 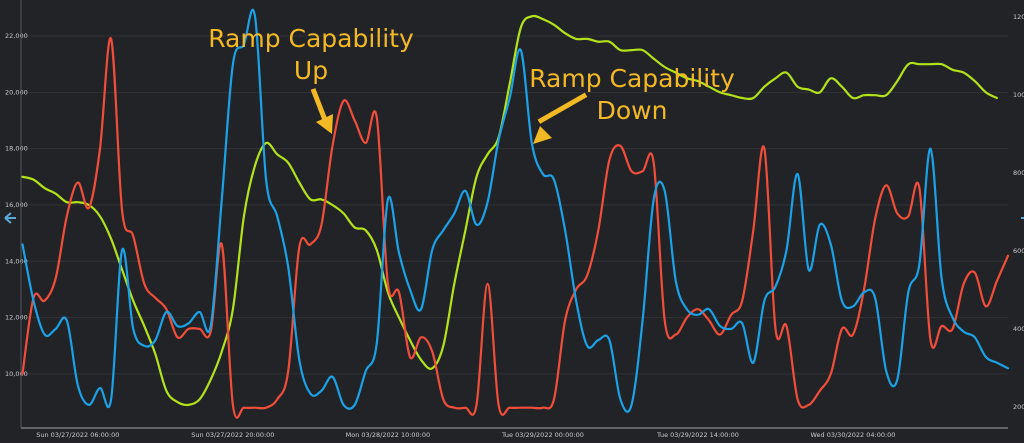 What do you see at coordinates (311, 38) in the screenshot?
I see `annotation-ramp-up-line1: Ramp Capability` at bounding box center [311, 38].